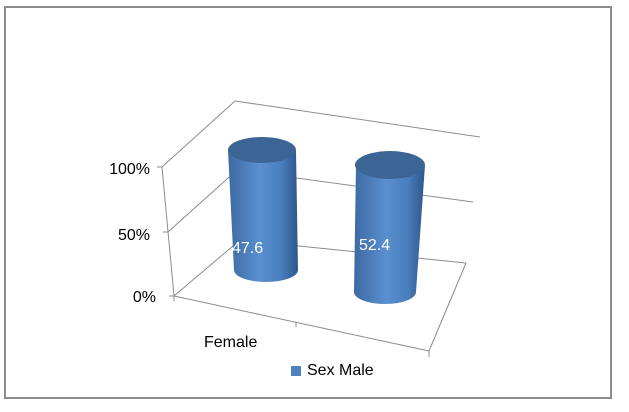 The height and width of the screenshot is (412, 629). What do you see at coordinates (247, 248) in the screenshot?
I see `data-label-female: 47.6` at bounding box center [247, 248].